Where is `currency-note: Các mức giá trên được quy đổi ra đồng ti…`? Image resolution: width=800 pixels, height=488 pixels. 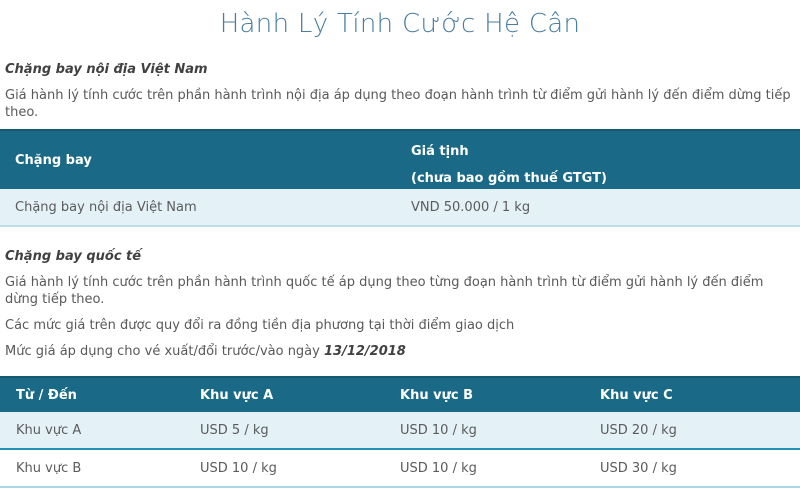 currency-note: Các mức giá trên được quy đổi ra đồng ti… is located at coordinates (260, 325).